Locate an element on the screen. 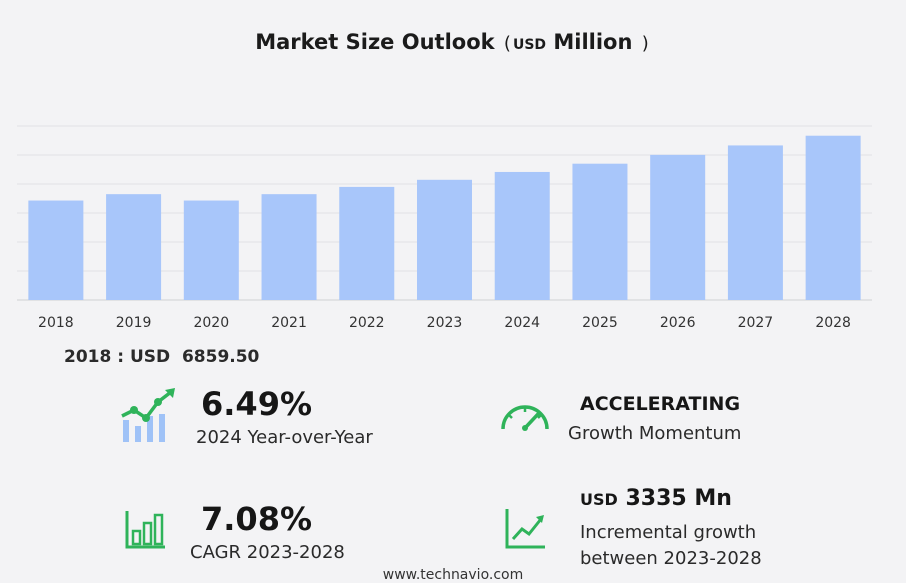 This screenshot has height=583, width=906. source-footer: www.technavio.com is located at coordinates (453, 575).